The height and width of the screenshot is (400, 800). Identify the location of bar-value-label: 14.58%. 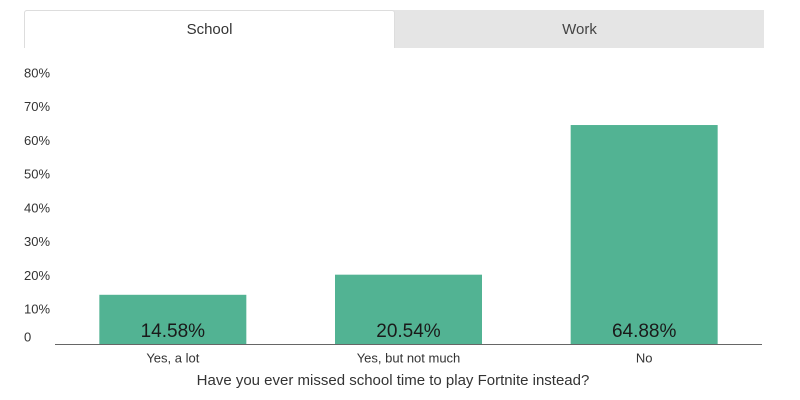
(173, 331).